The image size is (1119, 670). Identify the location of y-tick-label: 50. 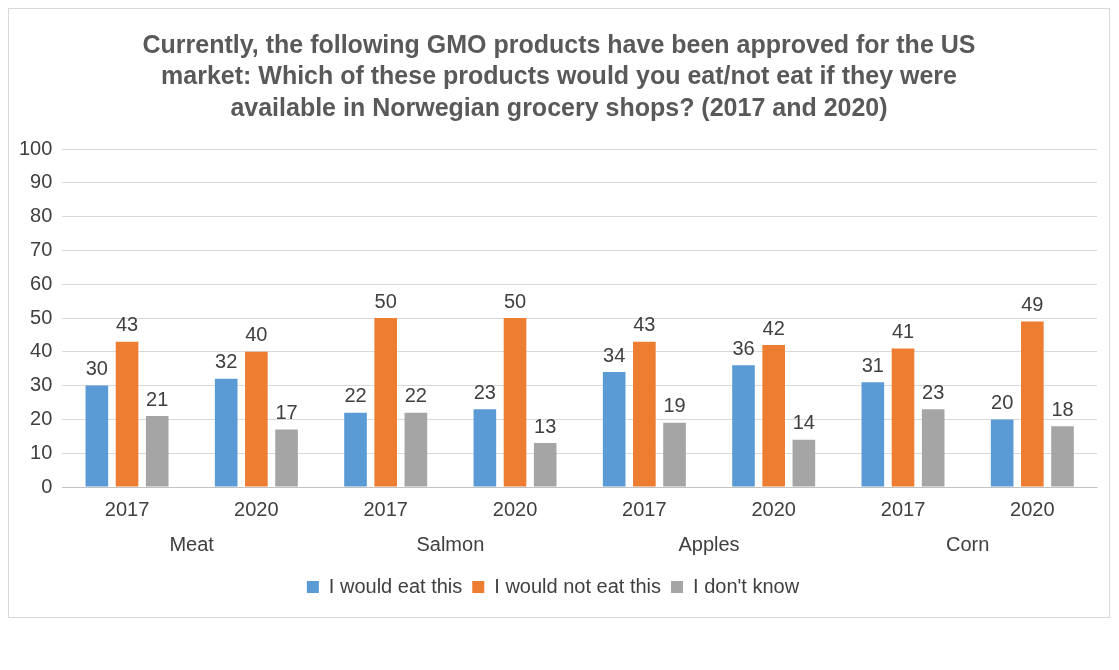
(41, 316).